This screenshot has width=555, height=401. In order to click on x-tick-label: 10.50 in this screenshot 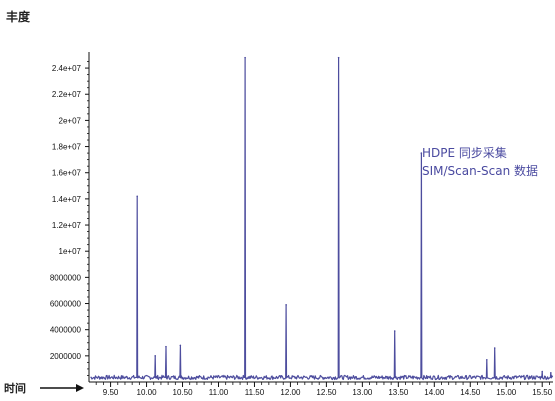, I will do `click(183, 392)`.